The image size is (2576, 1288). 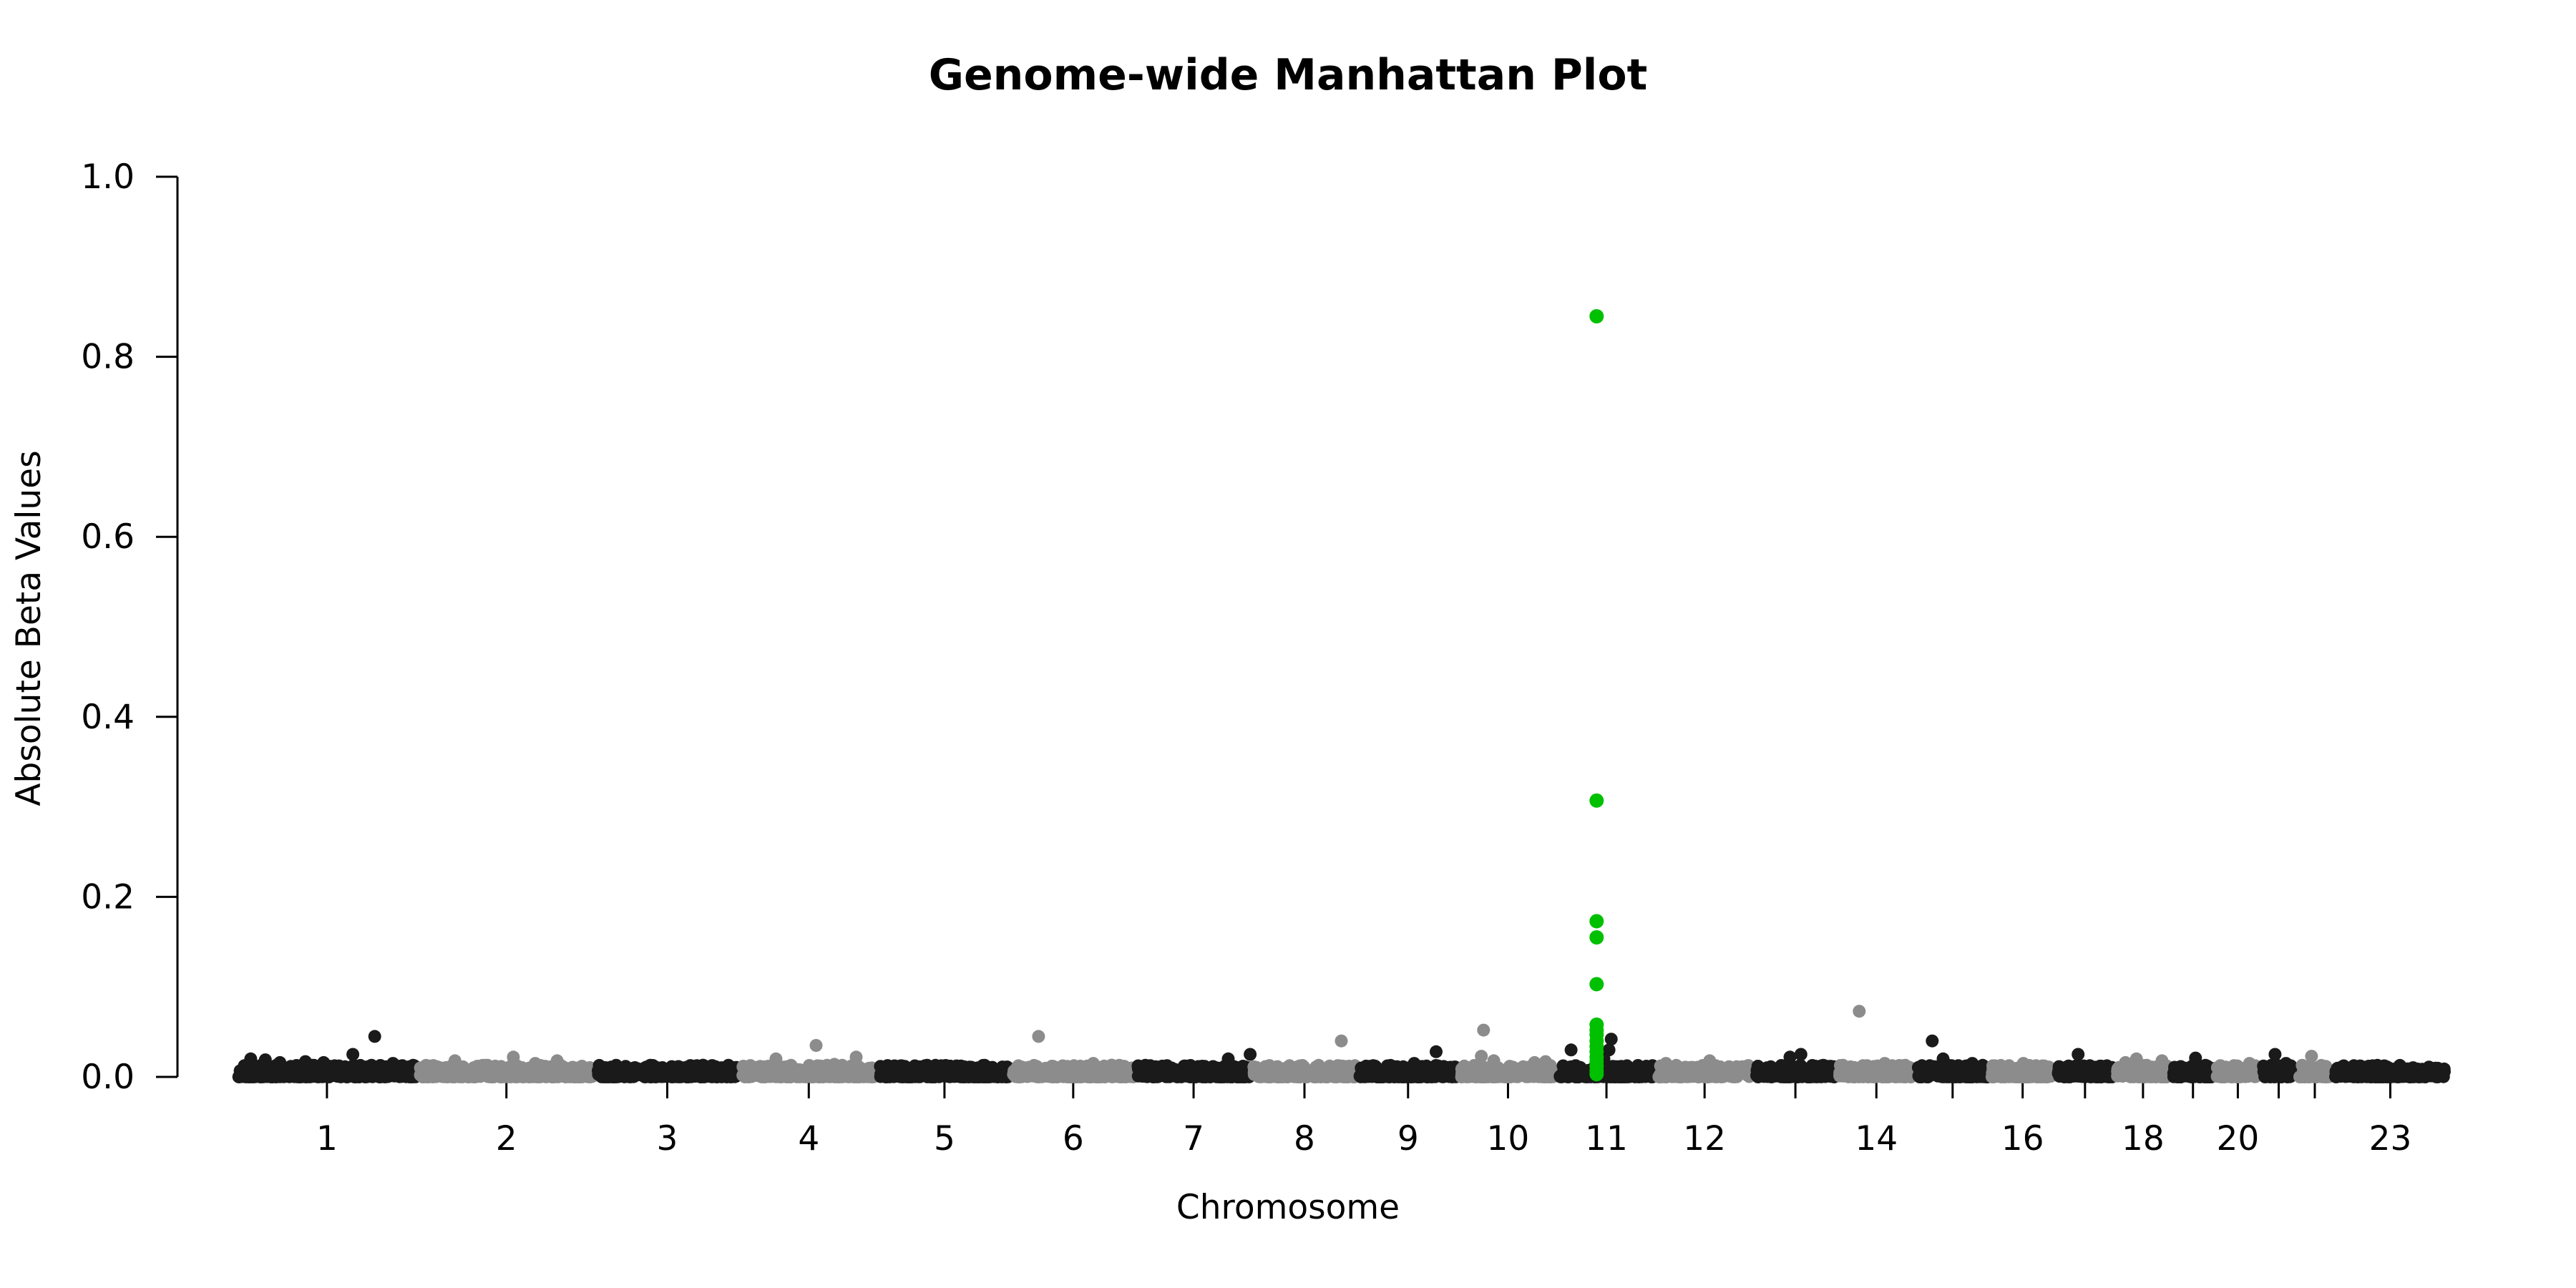 What do you see at coordinates (29, 628) in the screenshot?
I see `y-axis-label: Absolute Beta Values` at bounding box center [29, 628].